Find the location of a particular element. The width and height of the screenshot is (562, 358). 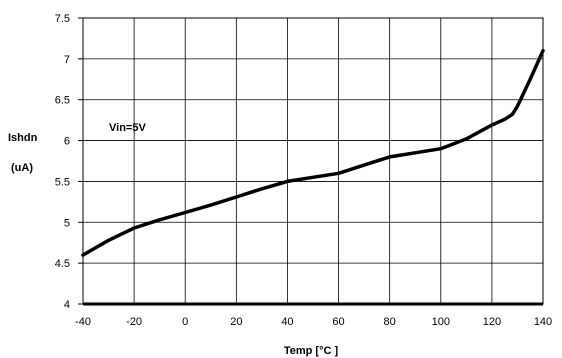

x-tick-label: 120 is located at coordinates (492, 322).